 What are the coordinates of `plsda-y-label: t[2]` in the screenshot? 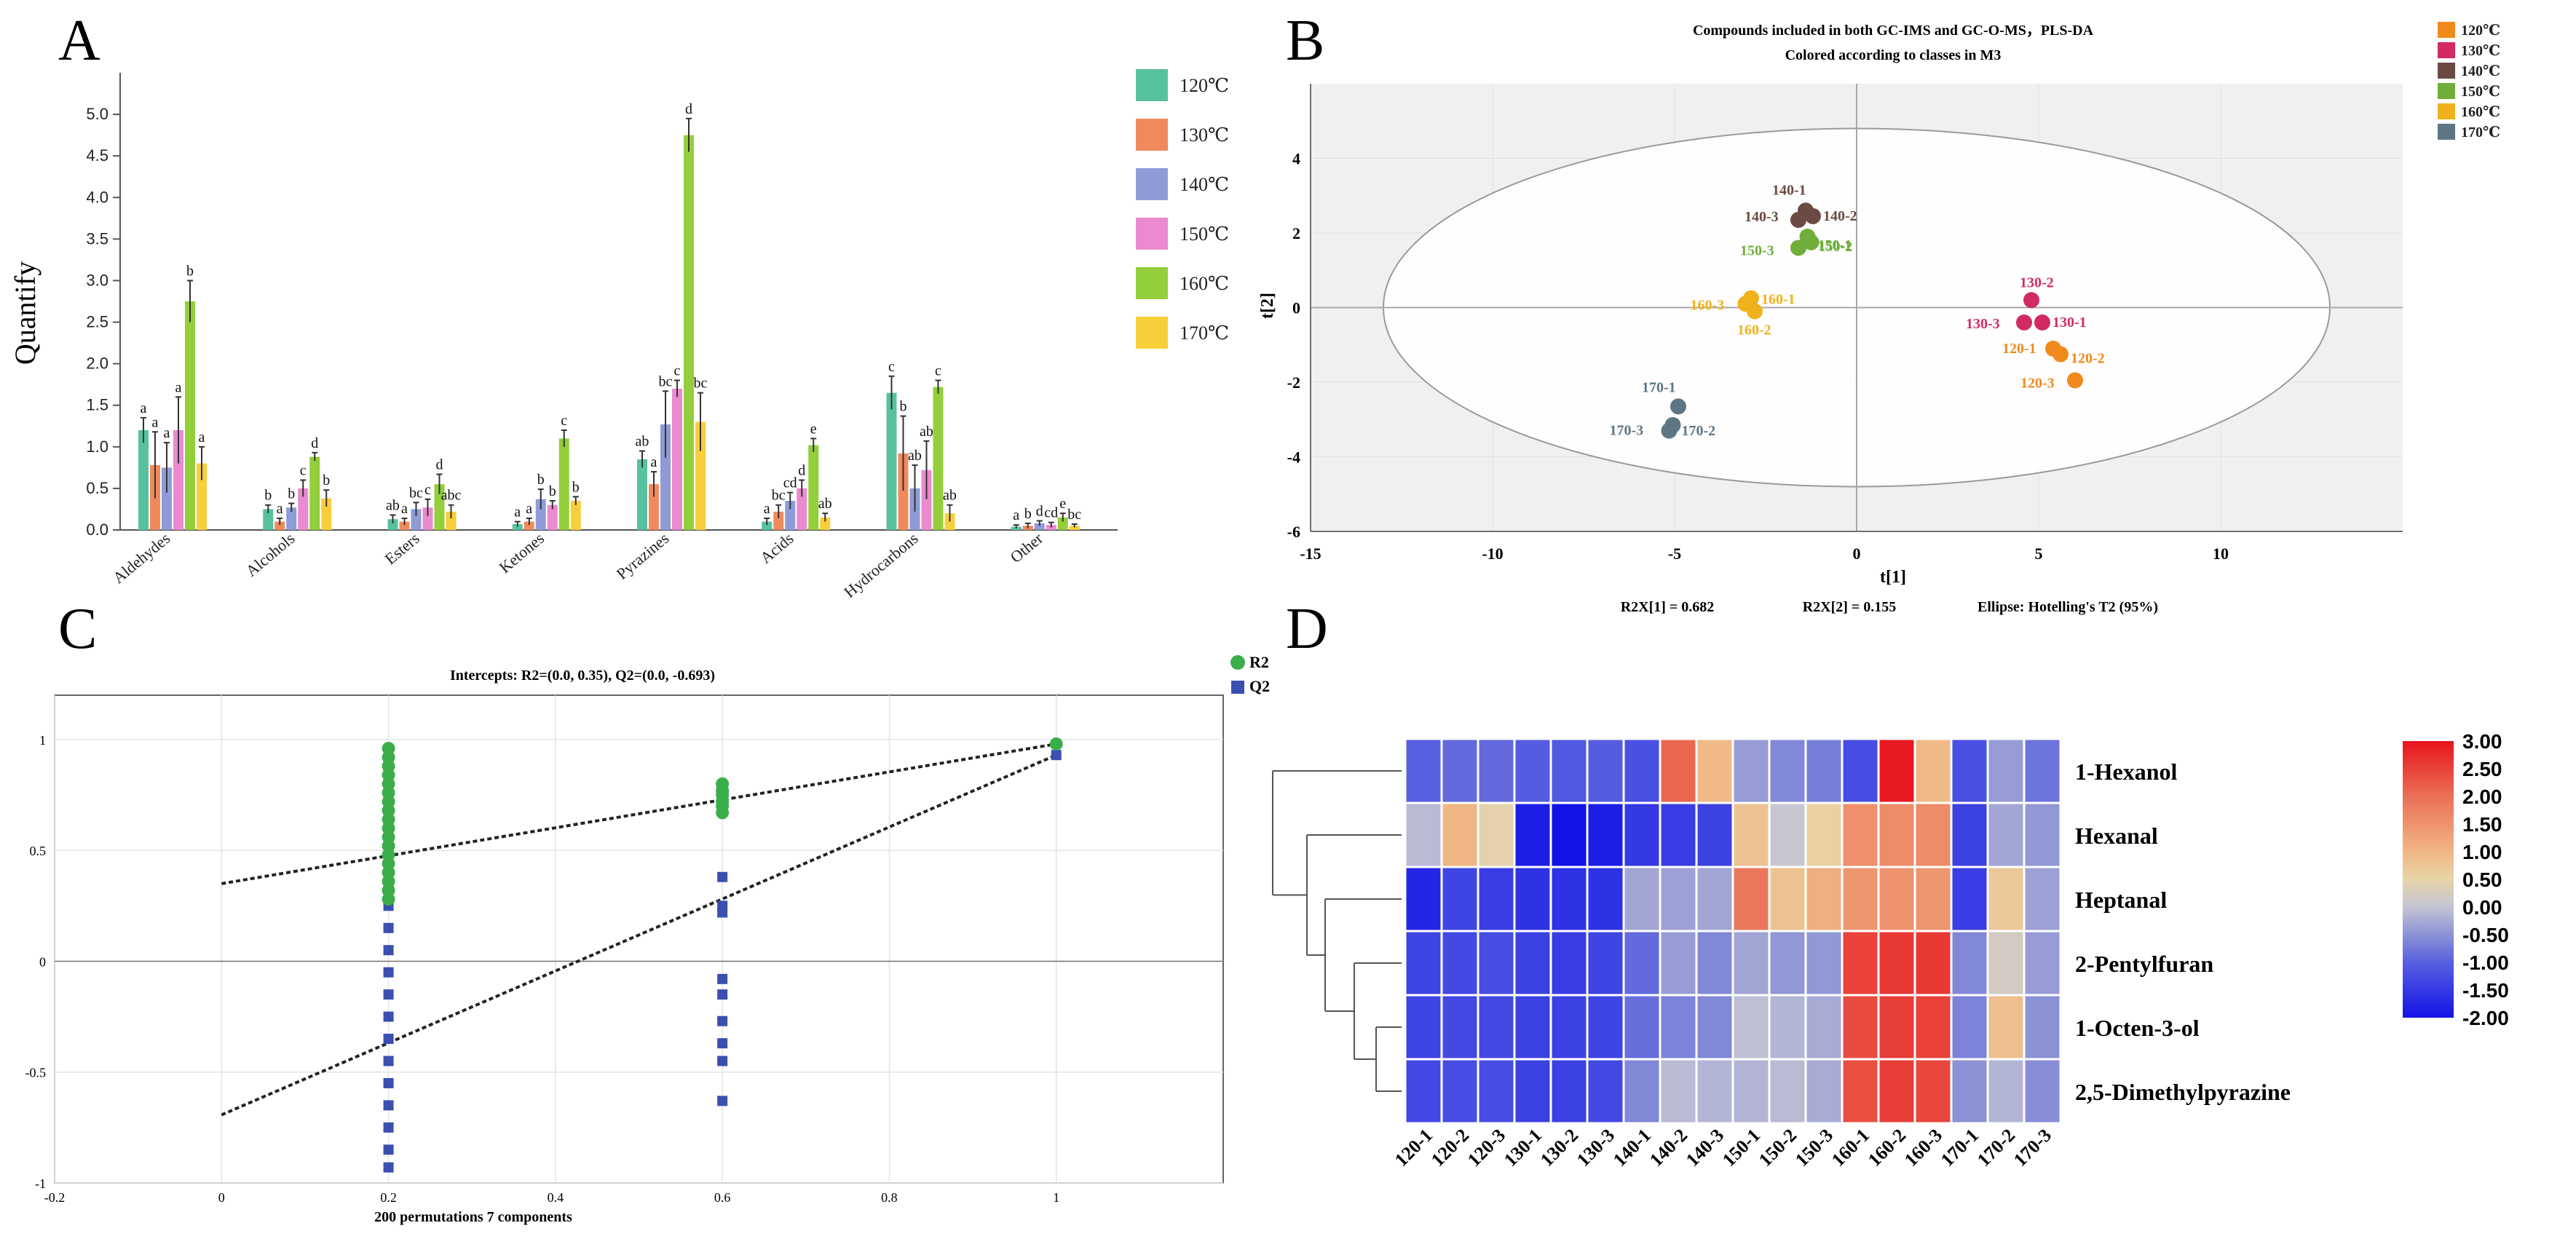 It's located at (1267, 306).